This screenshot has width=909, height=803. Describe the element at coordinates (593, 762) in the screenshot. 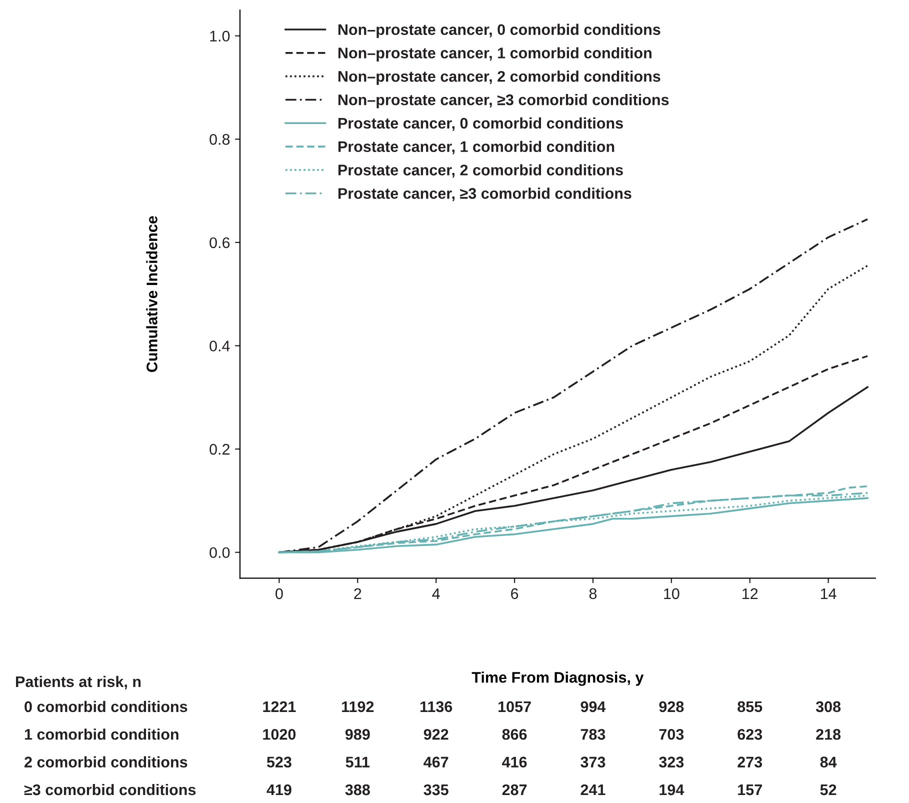

I see `text: 373` at that location.